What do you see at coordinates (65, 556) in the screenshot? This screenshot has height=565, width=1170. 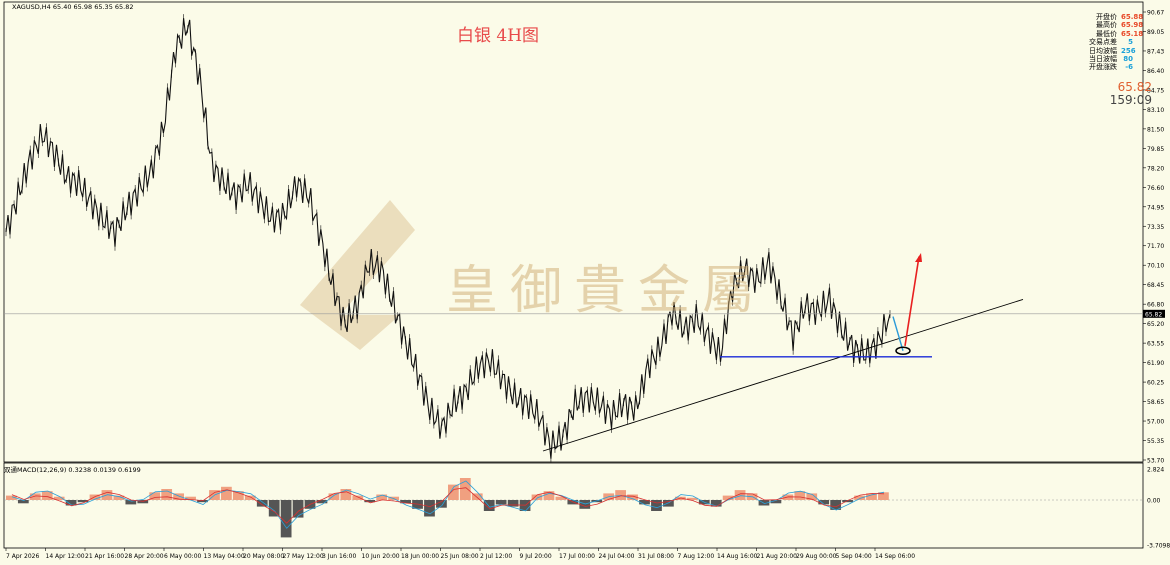 I see `x-tick-label: 14 Apr 12:00` at bounding box center [65, 556].